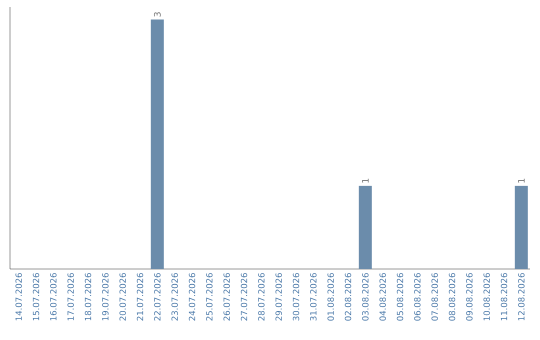 Image resolution: width=540 pixels, height=340 pixels. I want to click on x-tick-label: 02.08.2026, so click(348, 297).